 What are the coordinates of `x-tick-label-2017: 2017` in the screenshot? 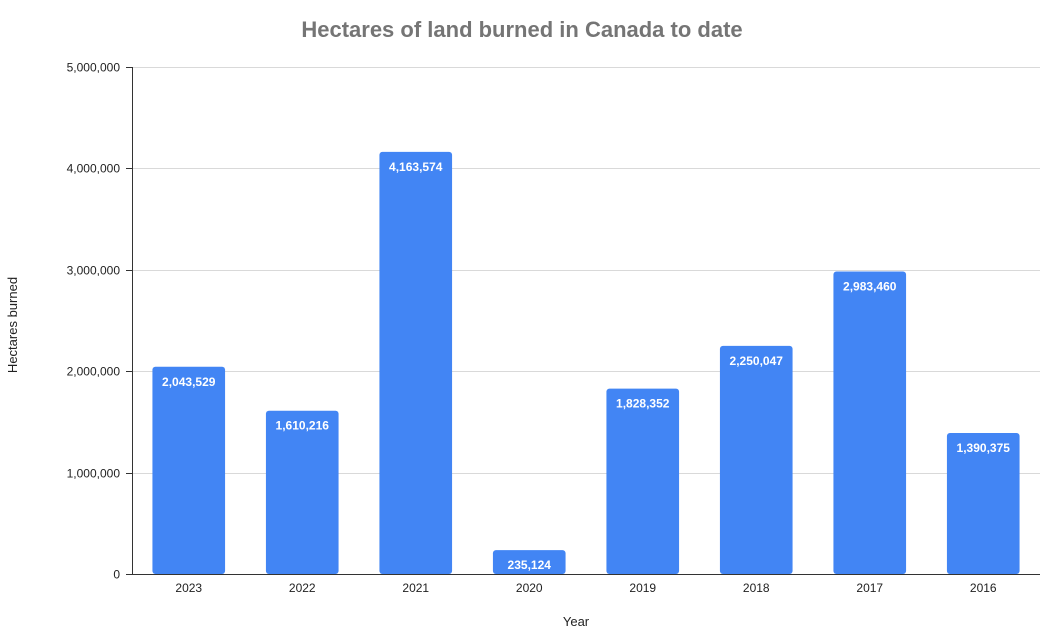 It's located at (869, 588).